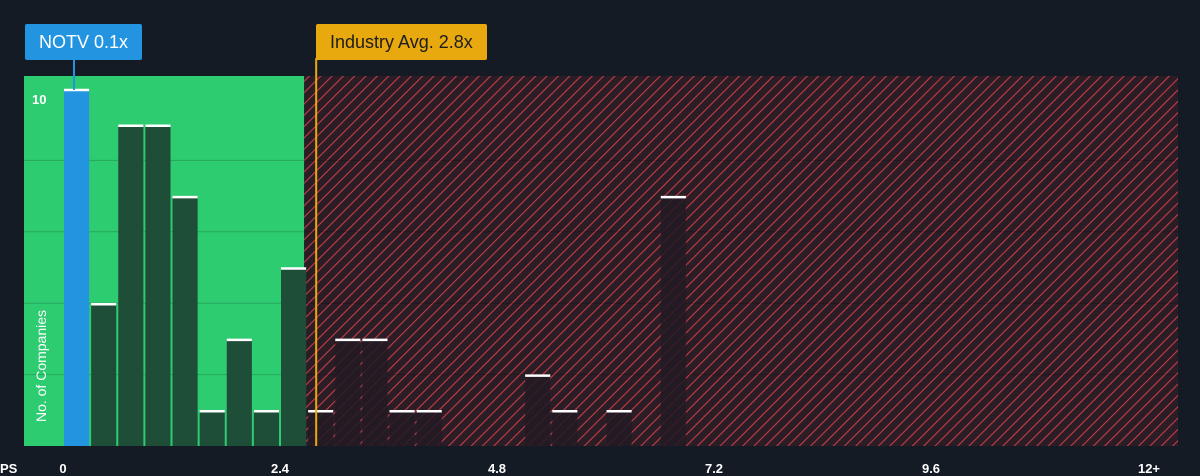  I want to click on x-tick-label: 9.6, so click(931, 468).